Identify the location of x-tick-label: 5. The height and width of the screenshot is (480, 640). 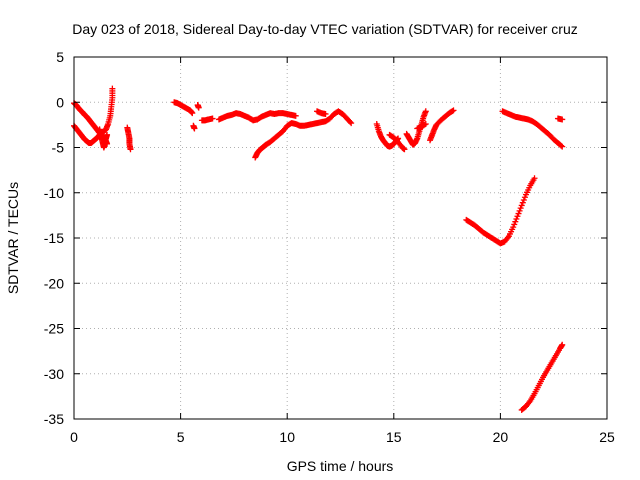
(181, 437).